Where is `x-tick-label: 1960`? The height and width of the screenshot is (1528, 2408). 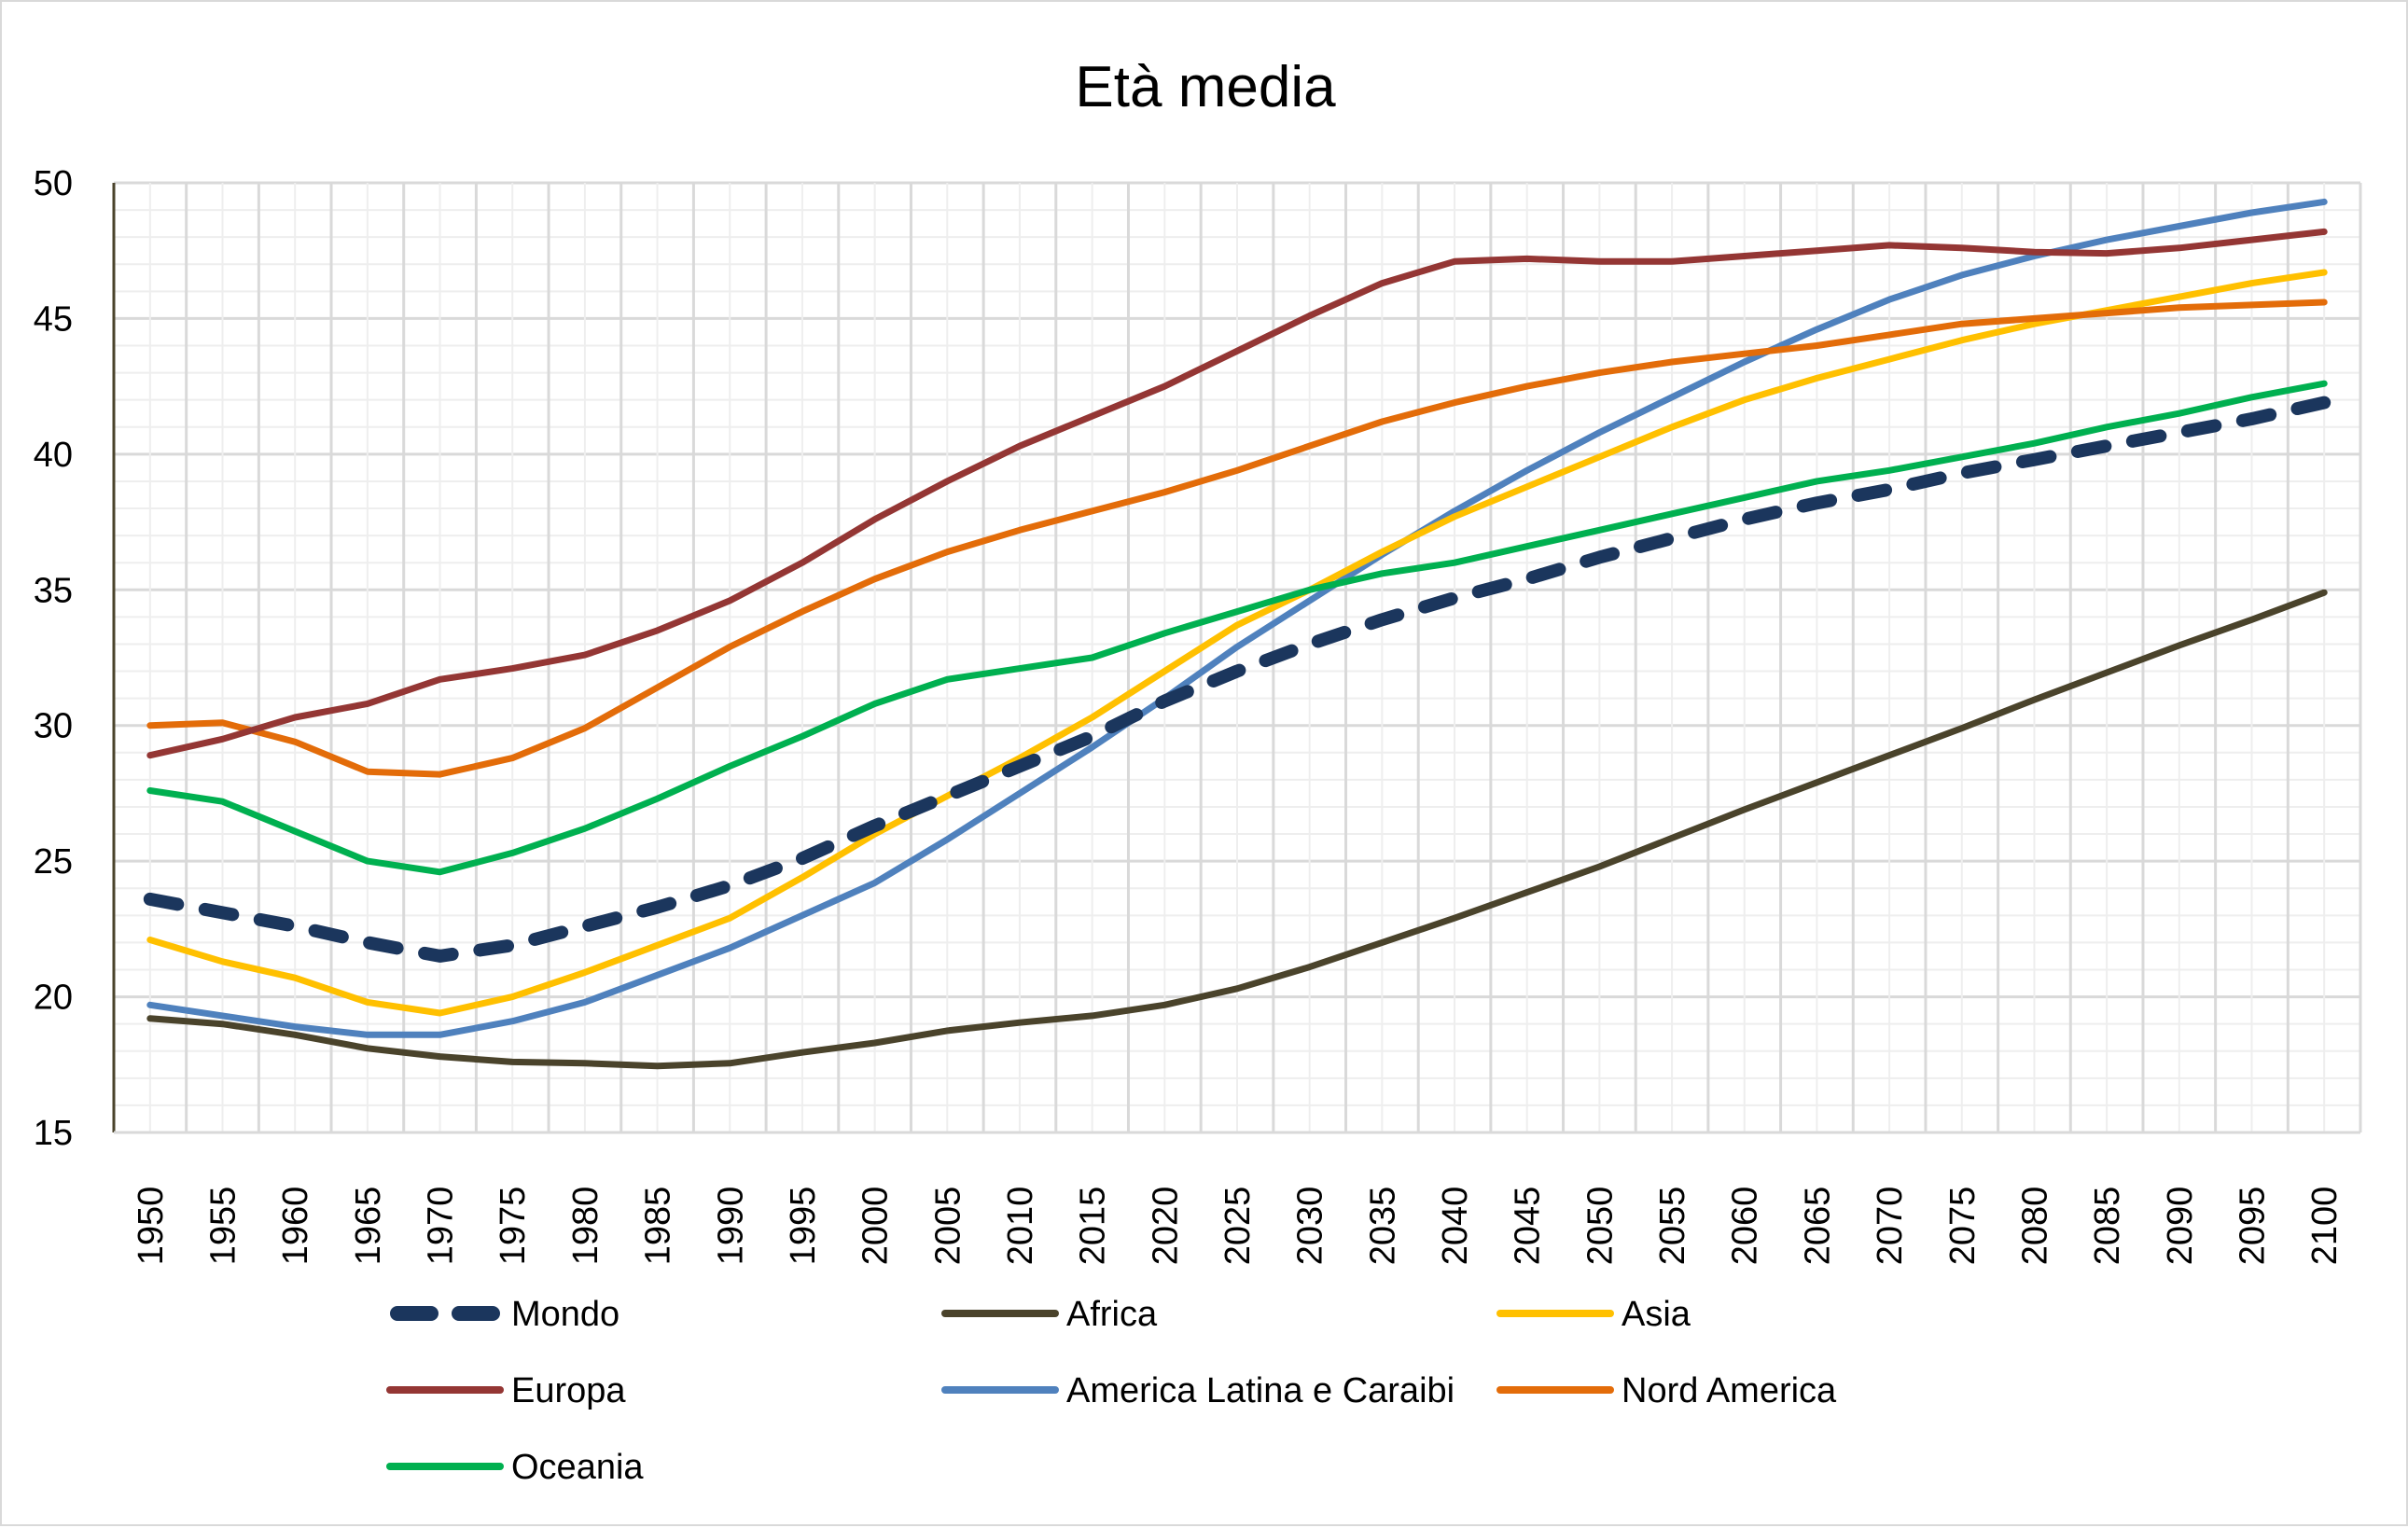 x-tick-label: 1960 is located at coordinates (296, 1226).